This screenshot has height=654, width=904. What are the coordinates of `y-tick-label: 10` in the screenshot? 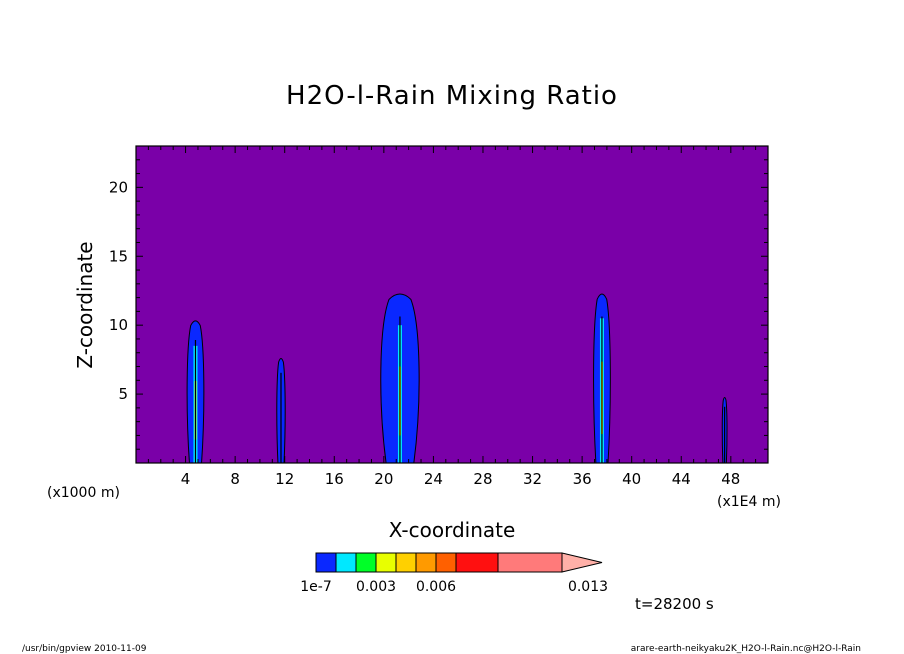 It's located at (118, 325).